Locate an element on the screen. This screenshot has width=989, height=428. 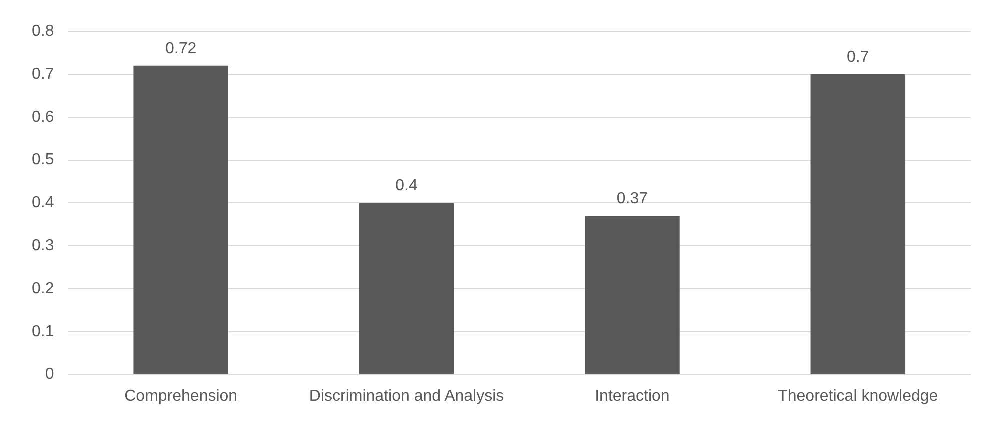
x-tick-label: Discrimination and Analysis is located at coordinates (406, 396).